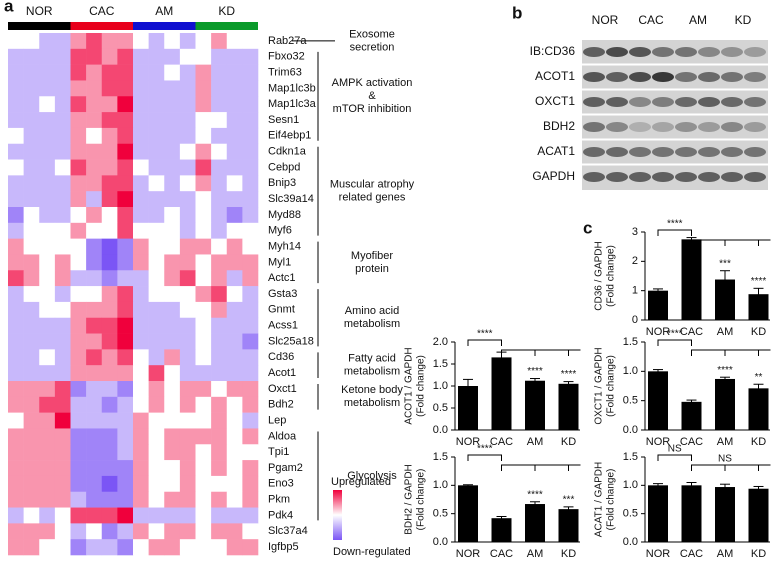 Image resolution: width=778 pixels, height=565 pixels. I want to click on gene-label: Sesn1, so click(283, 120).